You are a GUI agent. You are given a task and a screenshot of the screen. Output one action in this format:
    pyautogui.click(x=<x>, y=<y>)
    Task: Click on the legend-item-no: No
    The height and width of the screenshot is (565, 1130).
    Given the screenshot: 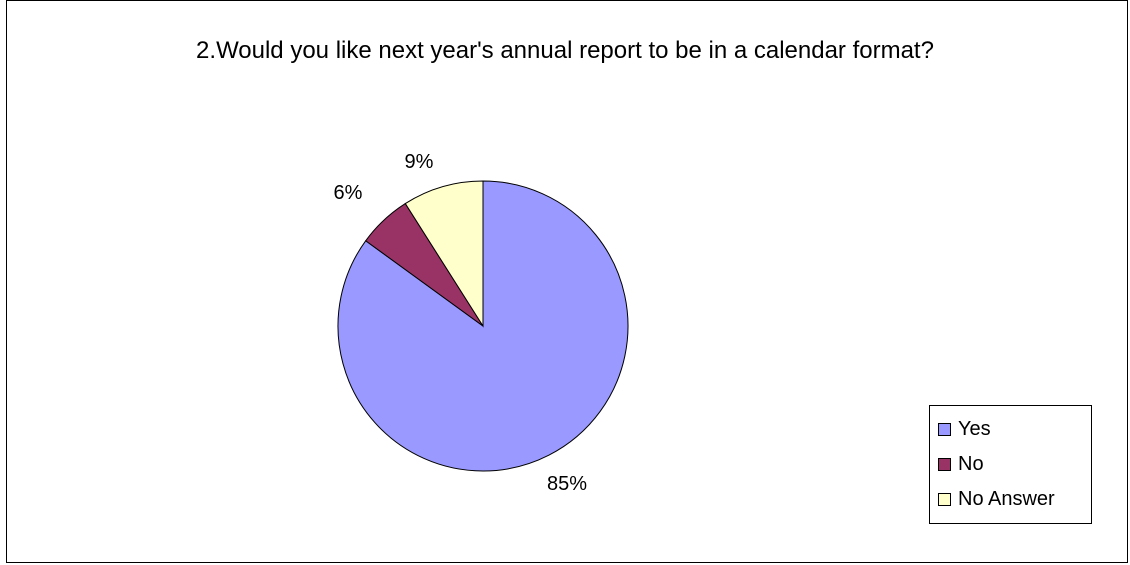 What is the action you would take?
    pyautogui.click(x=1010, y=464)
    